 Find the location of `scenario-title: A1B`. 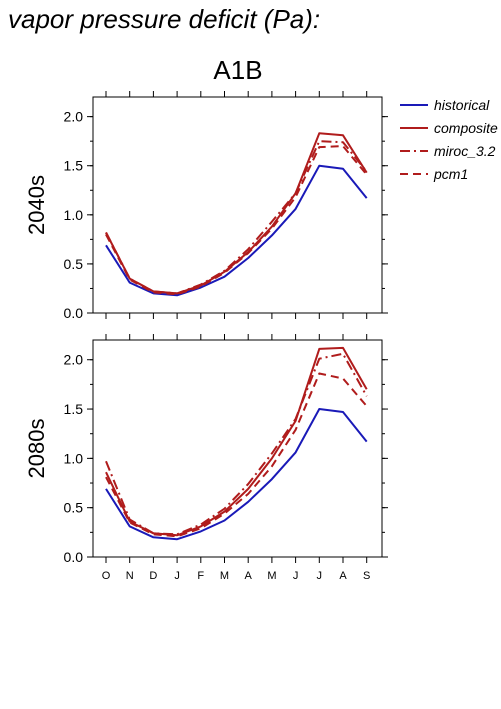

scenario-title: A1B is located at coordinates (238, 70).